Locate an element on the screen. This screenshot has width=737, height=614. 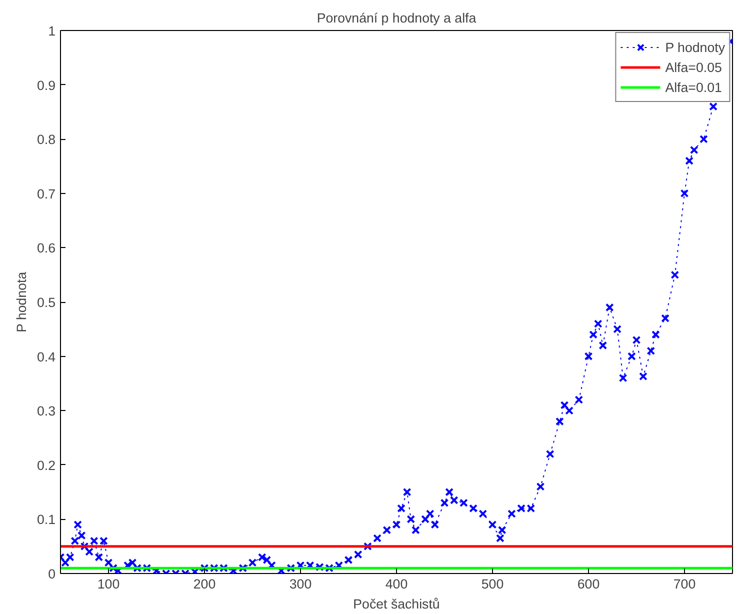
y-tick-label: 0.3 is located at coordinates (46, 411).